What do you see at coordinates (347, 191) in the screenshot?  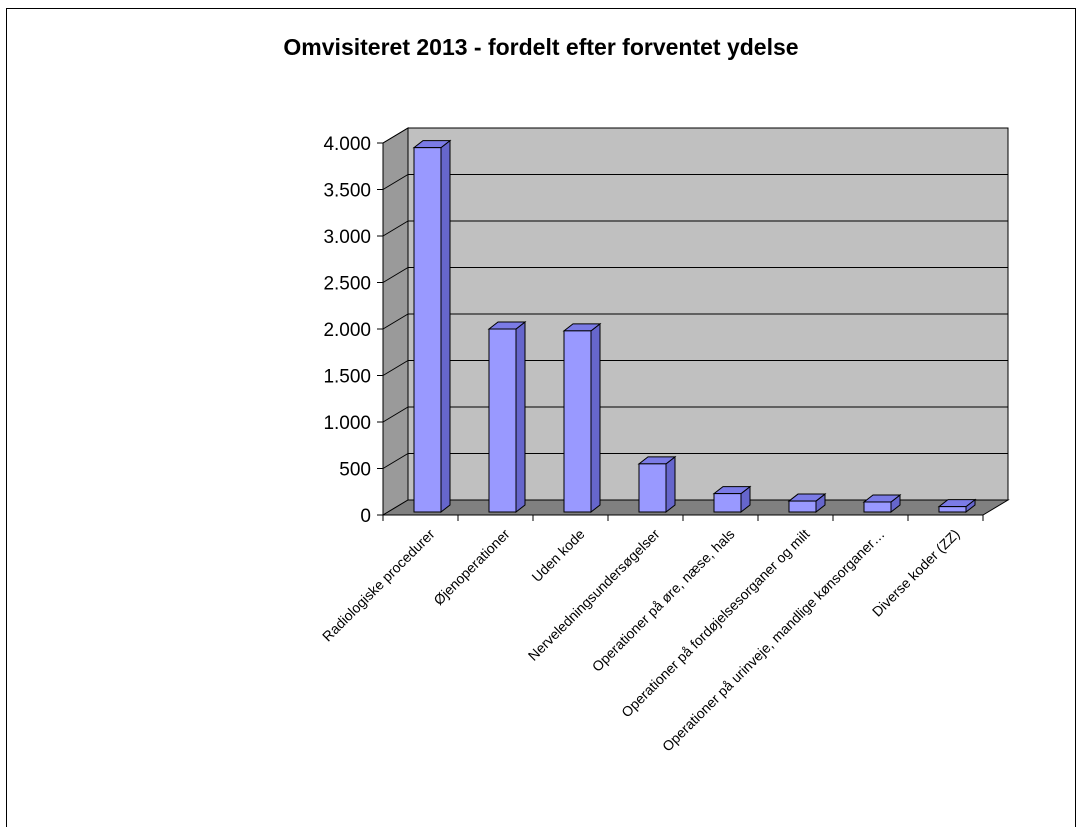 I see `y-tick-label: 3.500` at bounding box center [347, 191].